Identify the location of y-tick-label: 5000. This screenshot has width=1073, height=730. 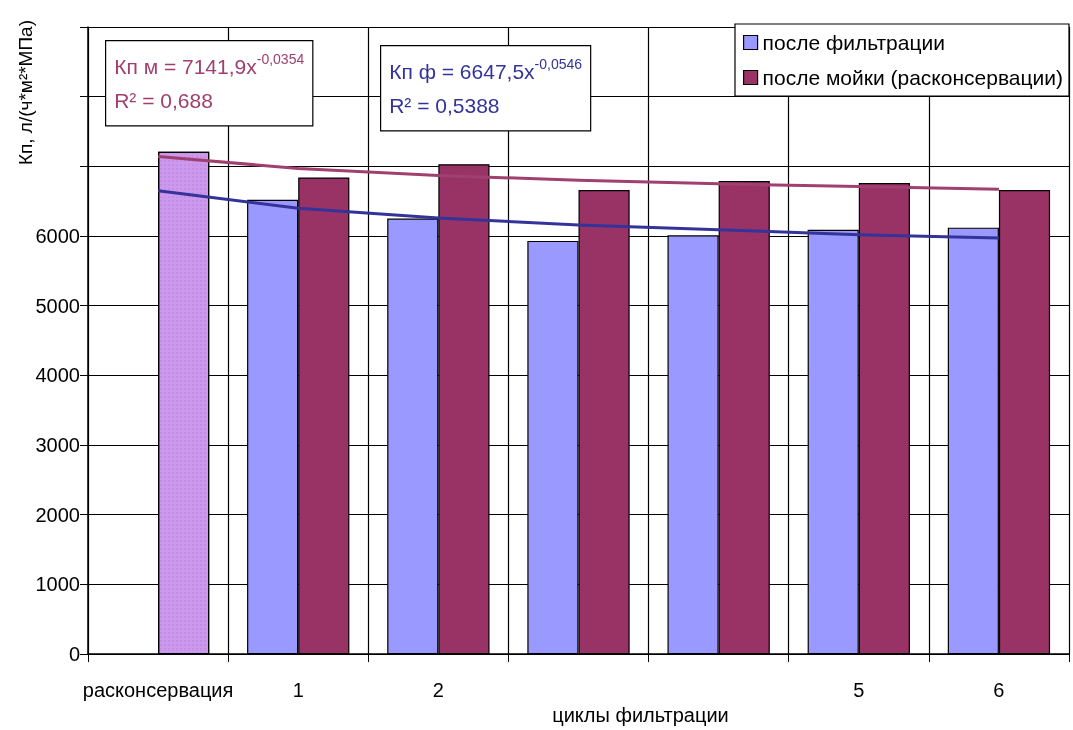
(57, 305).